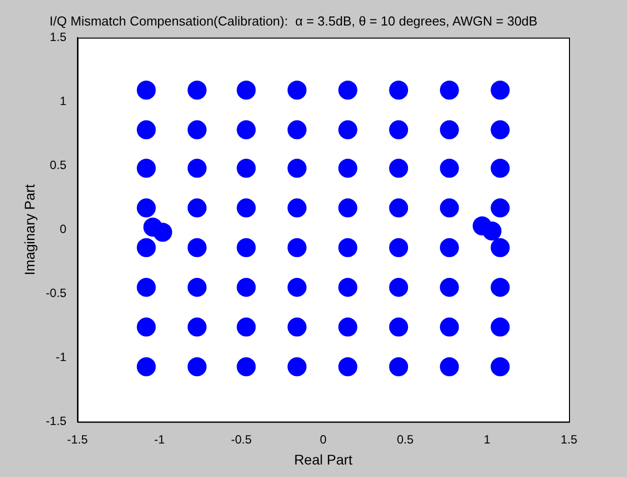 The width and height of the screenshot is (627, 477). What do you see at coordinates (405, 439) in the screenshot?
I see `x-tick-label: 0.5` at bounding box center [405, 439].